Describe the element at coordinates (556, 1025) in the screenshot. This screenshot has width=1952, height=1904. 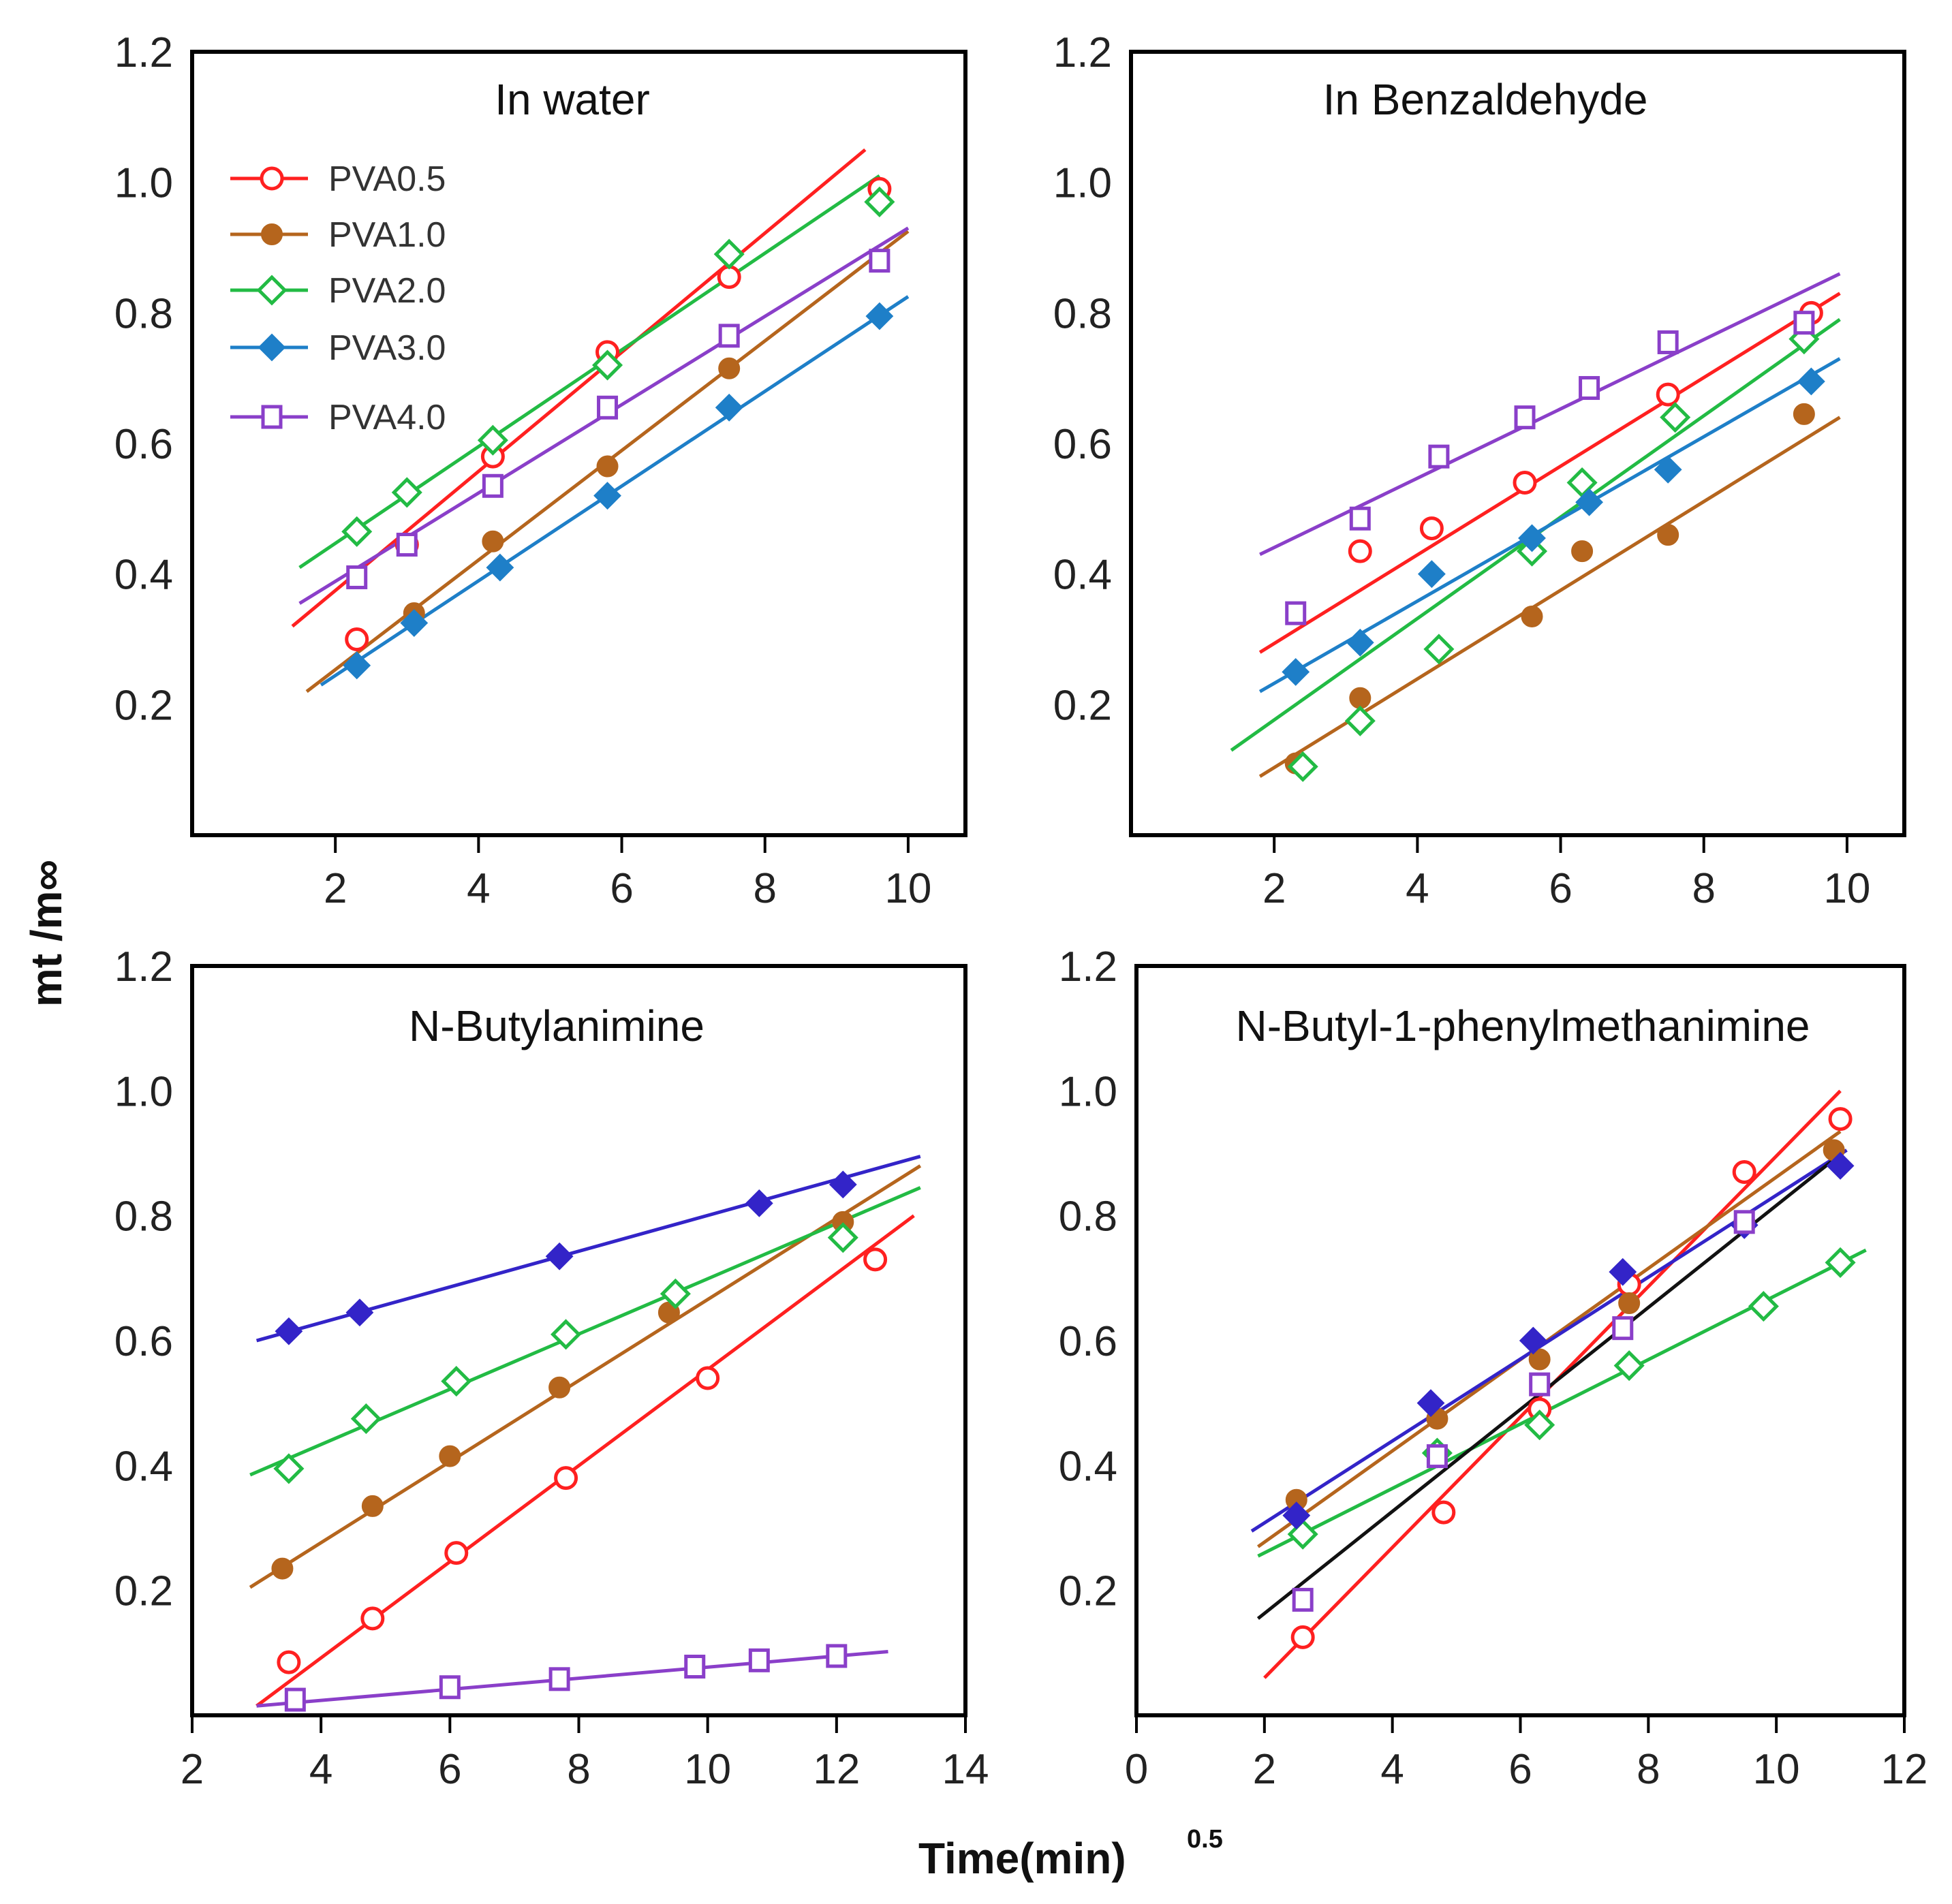
I see `panel-title: N-Butylanimine` at that location.